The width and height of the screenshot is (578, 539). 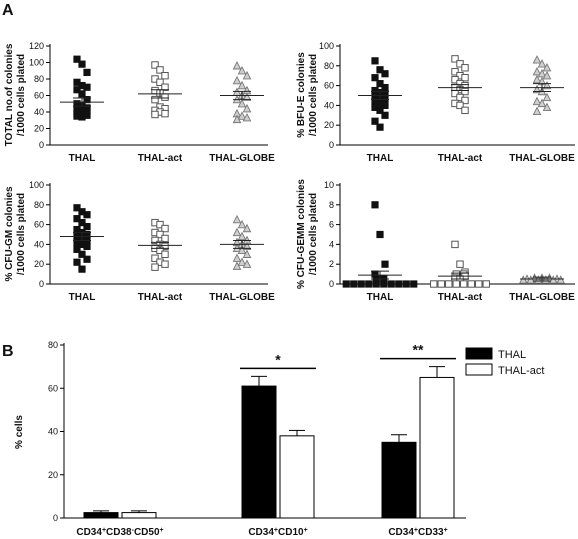 What do you see at coordinates (301, 95) in the screenshot?
I see `y-axis-label: % BFU-E colonies` at bounding box center [301, 95].